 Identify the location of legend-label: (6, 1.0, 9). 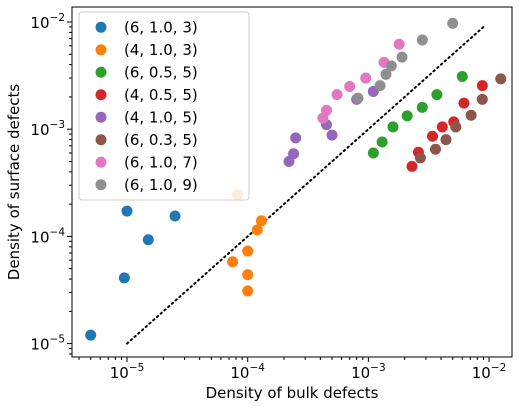
(161, 185).